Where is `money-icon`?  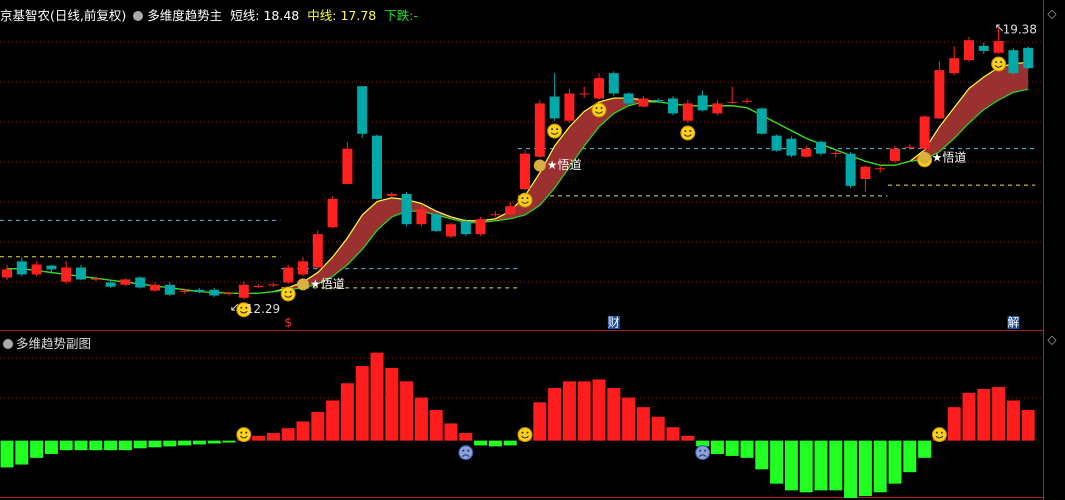 money-icon is located at coordinates (924, 157).